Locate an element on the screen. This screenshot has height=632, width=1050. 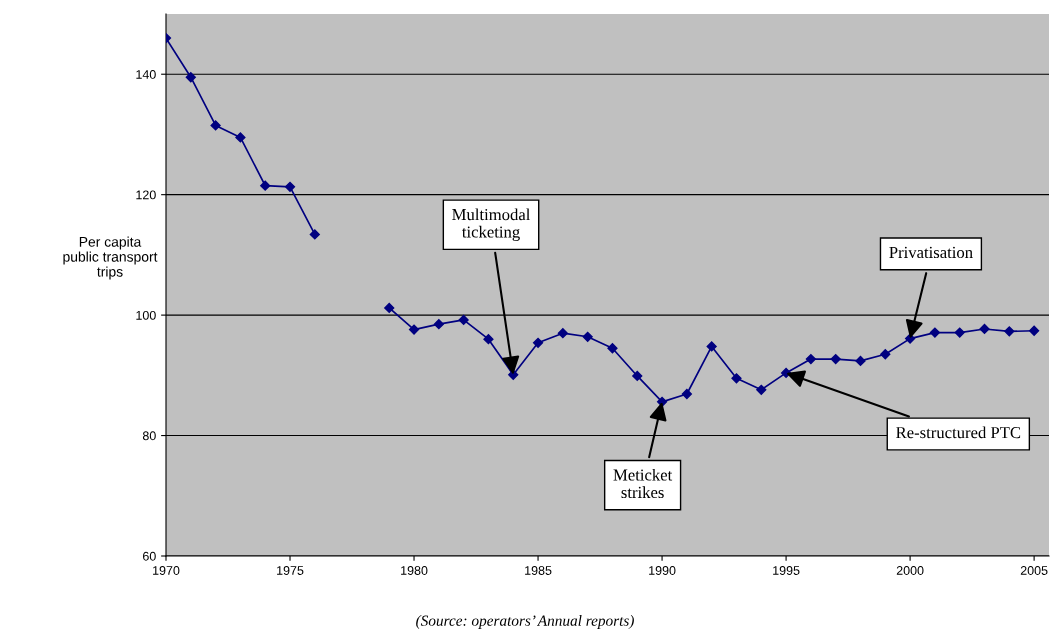
x-tick-label: 1970 is located at coordinates (166, 570).